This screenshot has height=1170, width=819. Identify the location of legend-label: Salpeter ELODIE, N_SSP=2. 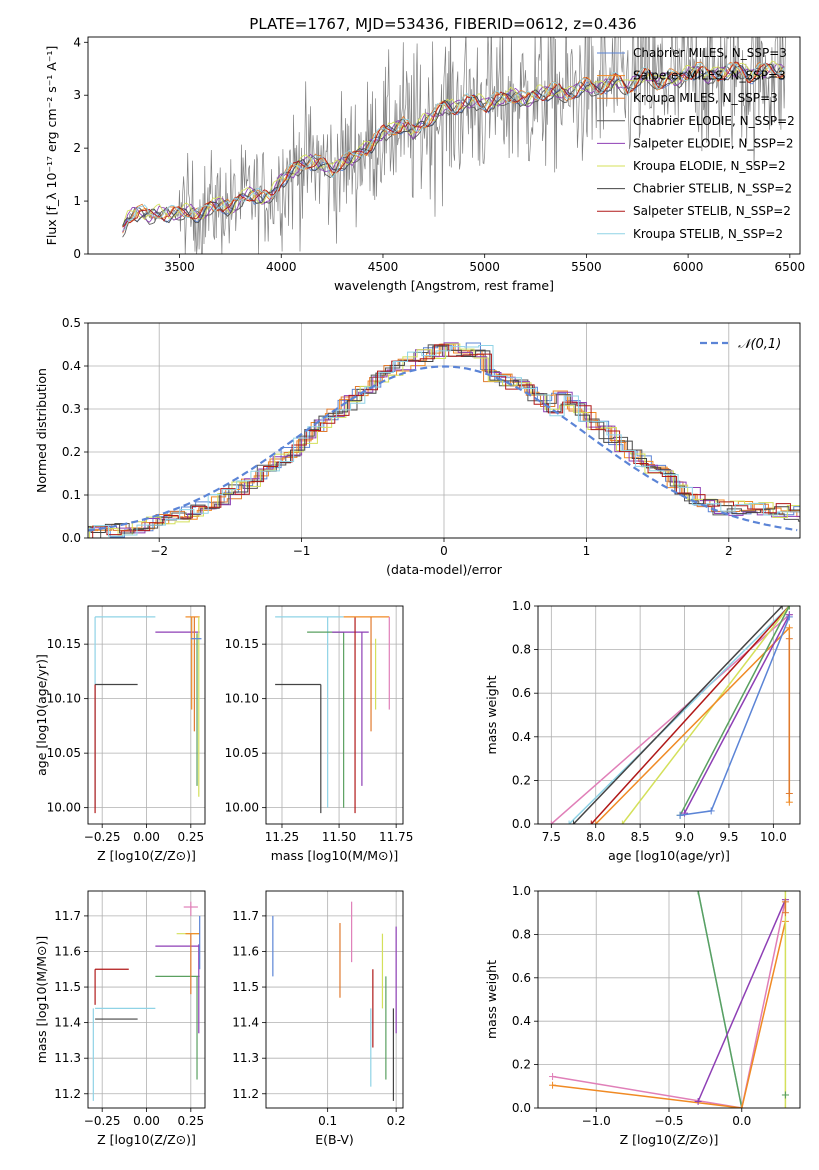
(713, 143).